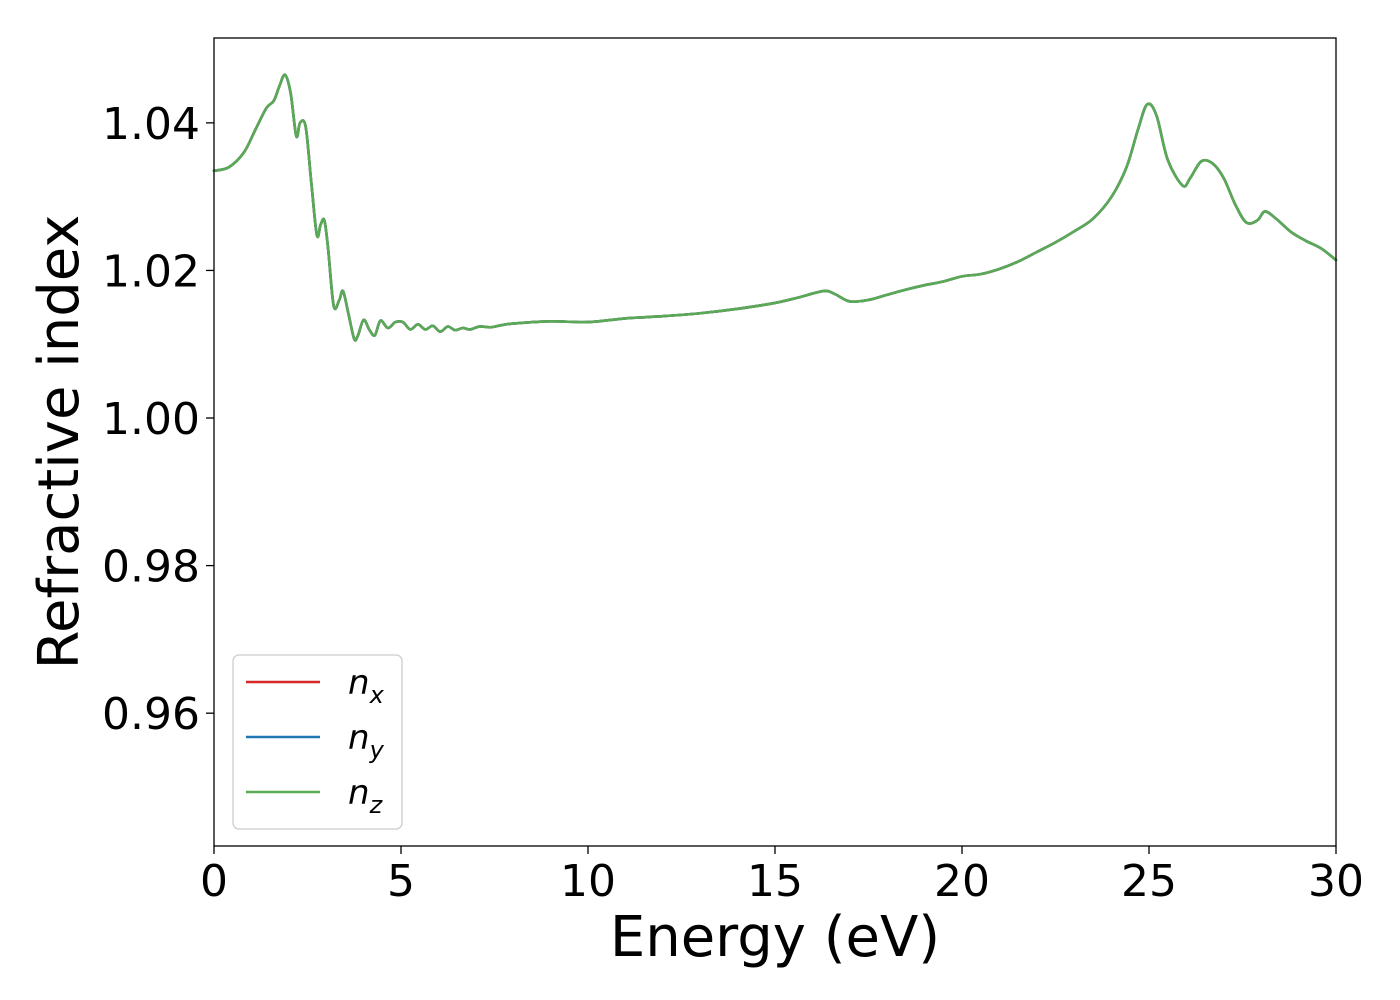 This screenshot has height=1000, width=1400. I want to click on x-tick-label: 15, so click(775, 881).